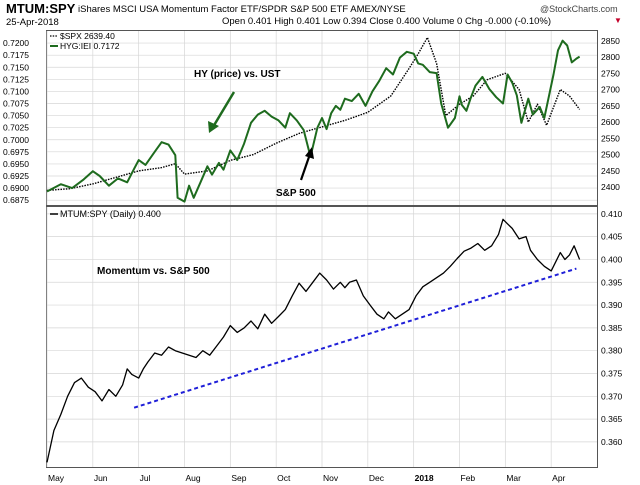  I want to click on right-tick-label: 2500, so click(610, 155).